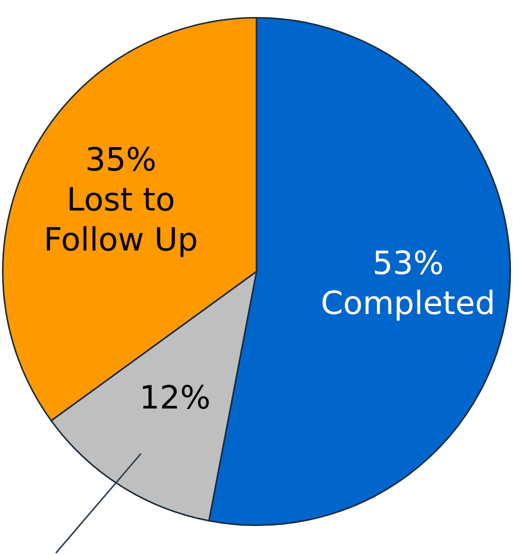 Image resolution: width=513 pixels, height=555 pixels. What do you see at coordinates (121, 219) in the screenshot?
I see `slice-label: Lost to Follow Up` at bounding box center [121, 219].